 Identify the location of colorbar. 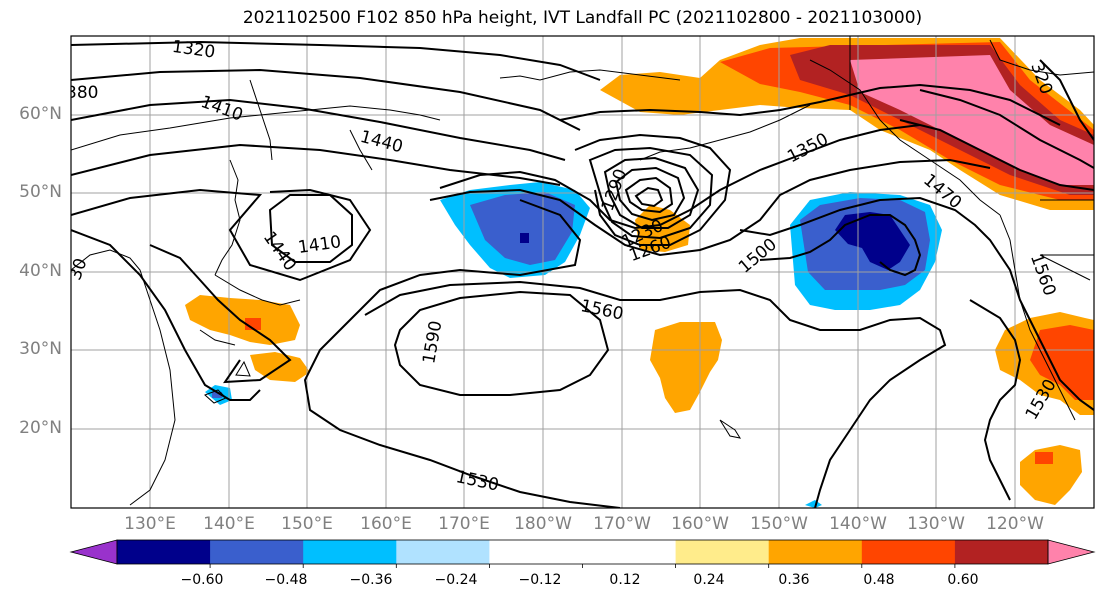
(582, 553).